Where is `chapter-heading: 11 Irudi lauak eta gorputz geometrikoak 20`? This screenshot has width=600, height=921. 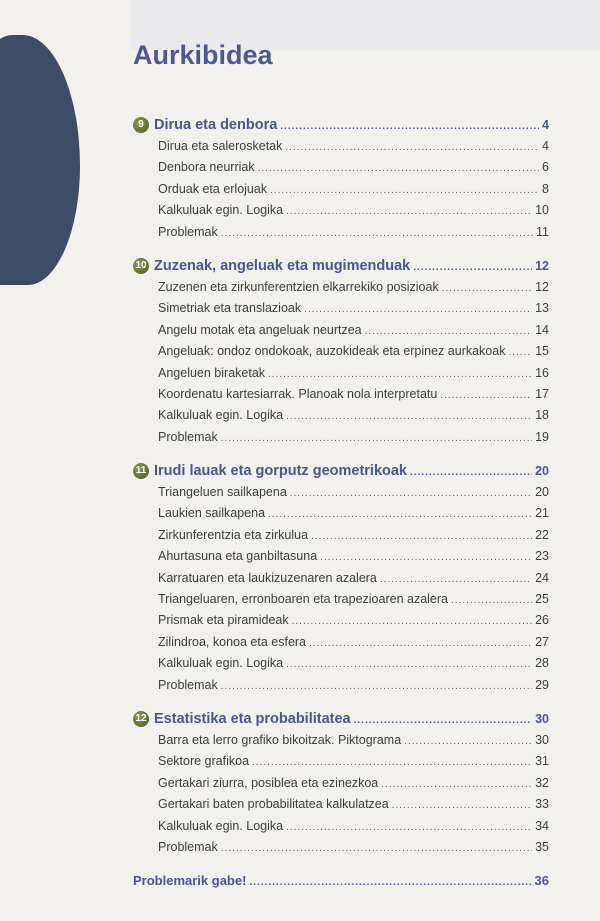 chapter-heading: 11 Irudi lauak eta gorputz geometrikoak 20 is located at coordinates (341, 471).